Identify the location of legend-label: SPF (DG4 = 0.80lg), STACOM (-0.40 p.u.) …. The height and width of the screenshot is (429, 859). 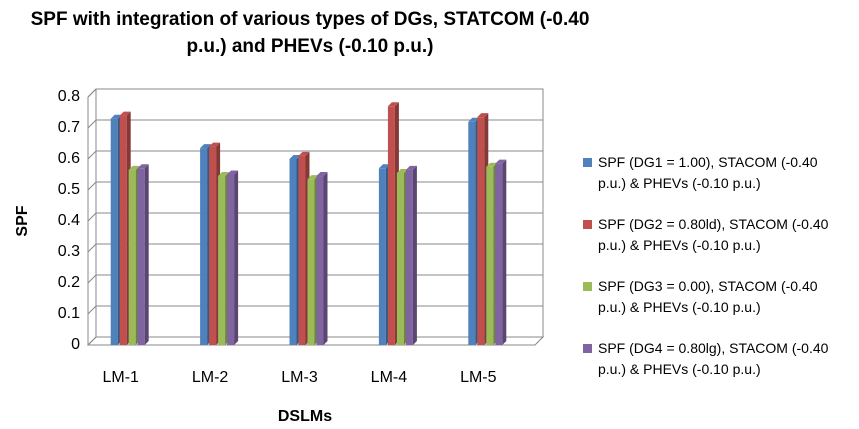
(713, 358).